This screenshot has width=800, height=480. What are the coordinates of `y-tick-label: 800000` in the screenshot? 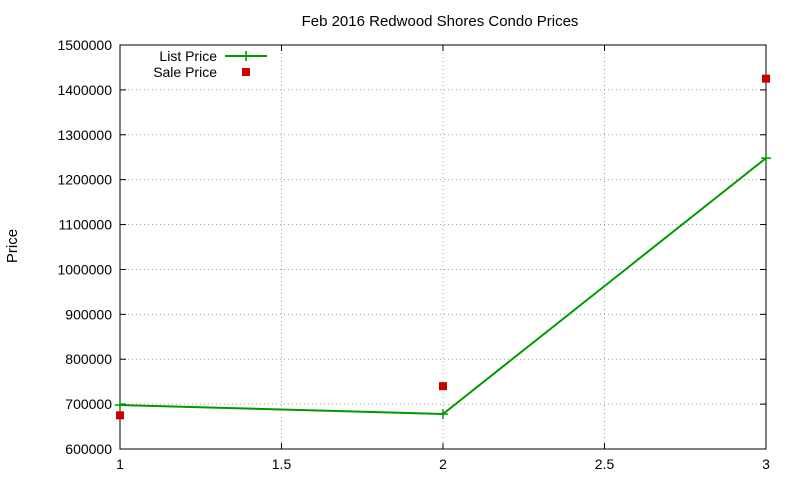 It's located at (88, 359).